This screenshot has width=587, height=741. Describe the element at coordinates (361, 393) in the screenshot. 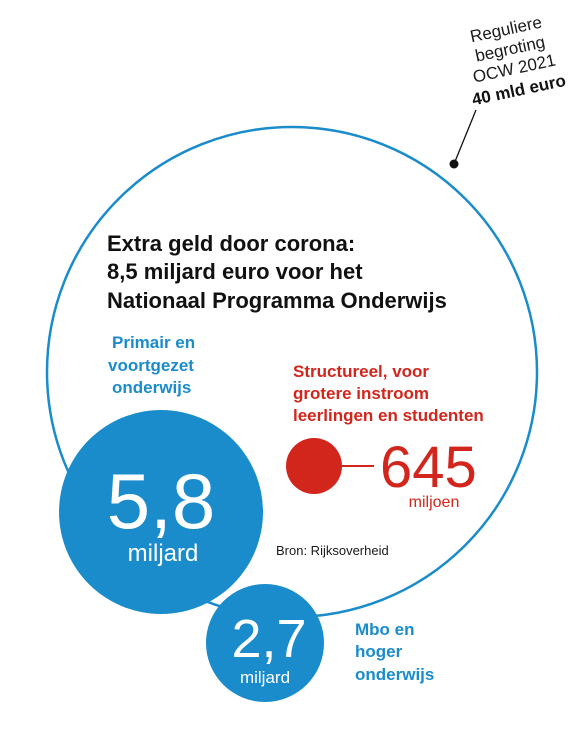

I see `structural-label-line-2: grotere instroom` at that location.